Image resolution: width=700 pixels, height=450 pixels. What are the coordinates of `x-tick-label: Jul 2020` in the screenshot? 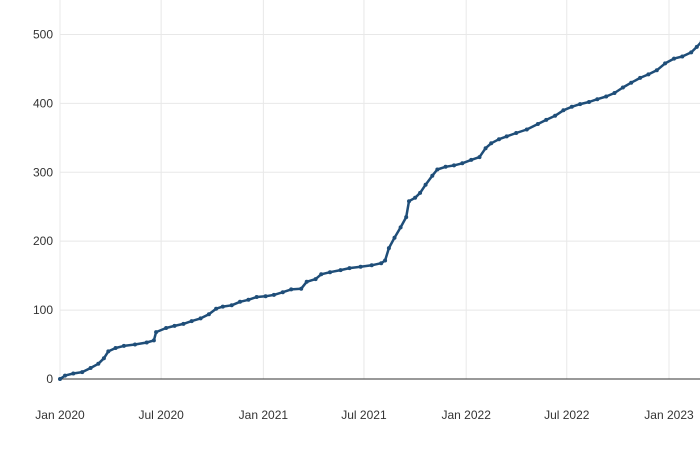 It's located at (161, 415).